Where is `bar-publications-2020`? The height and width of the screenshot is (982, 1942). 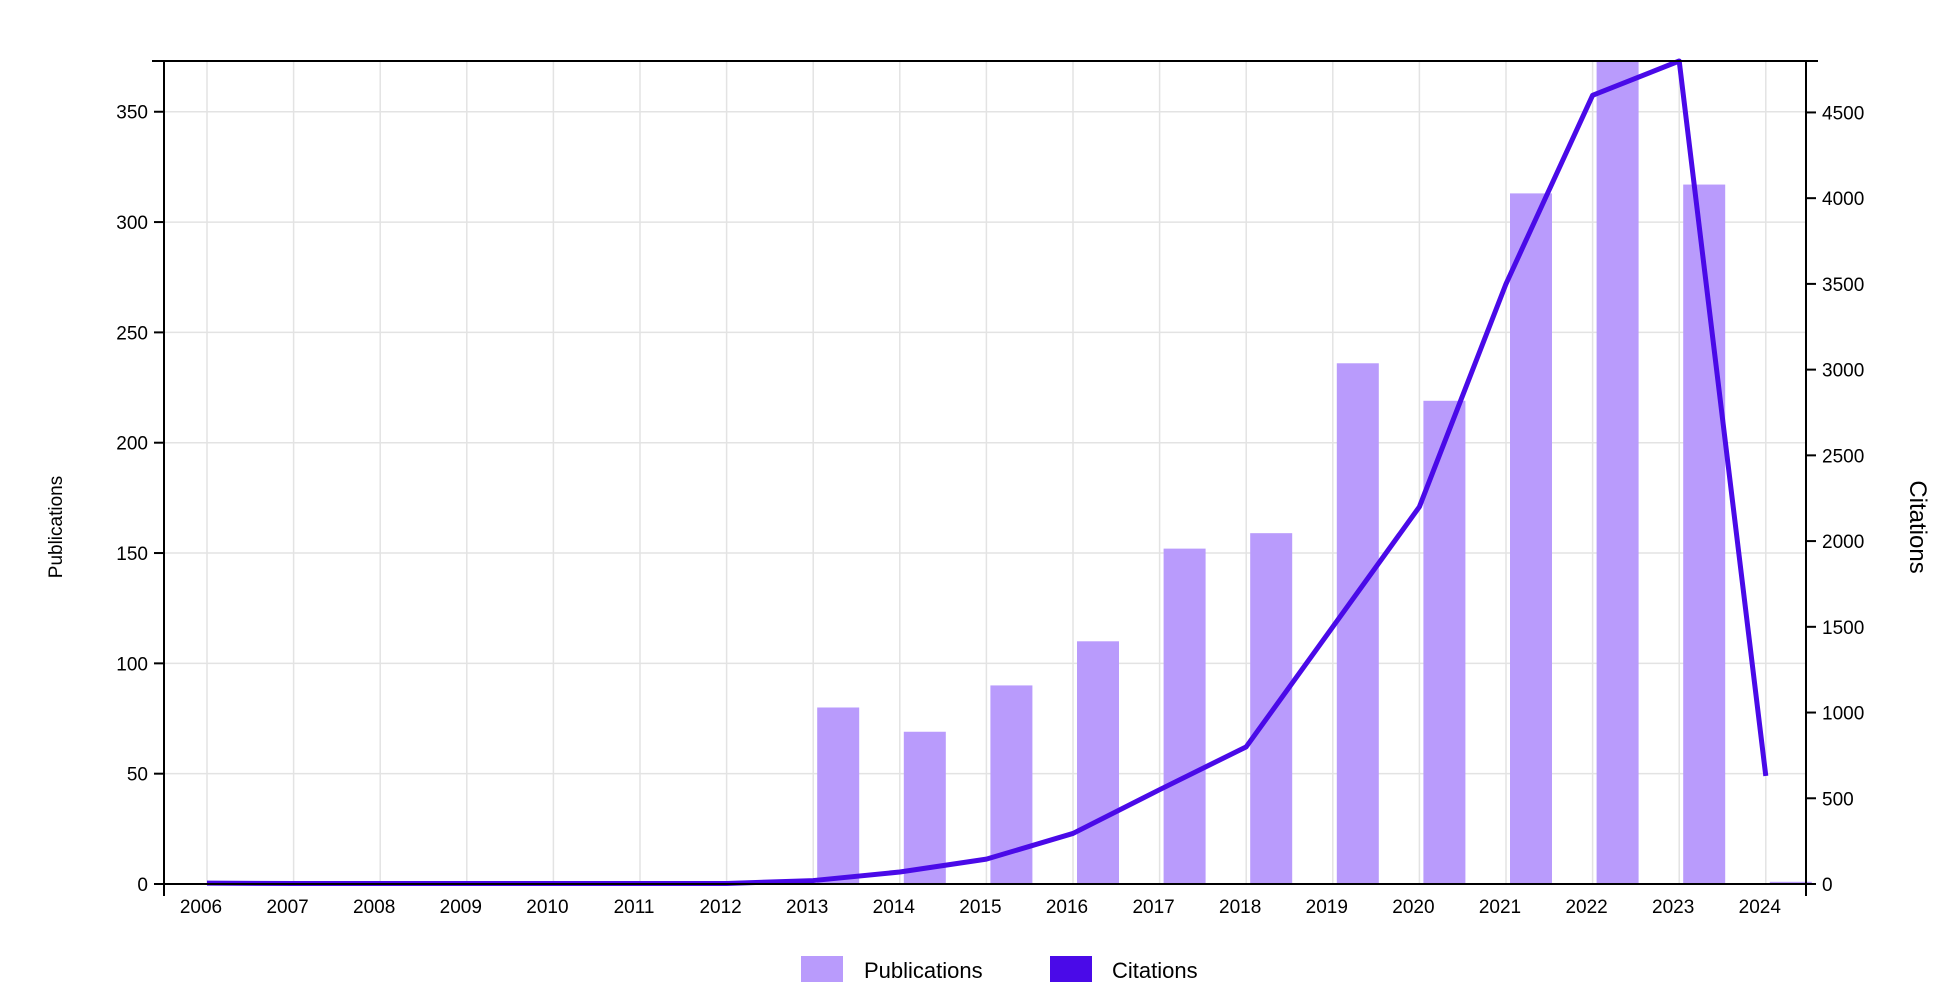 bar-publications-2020 is located at coordinates (1444, 642).